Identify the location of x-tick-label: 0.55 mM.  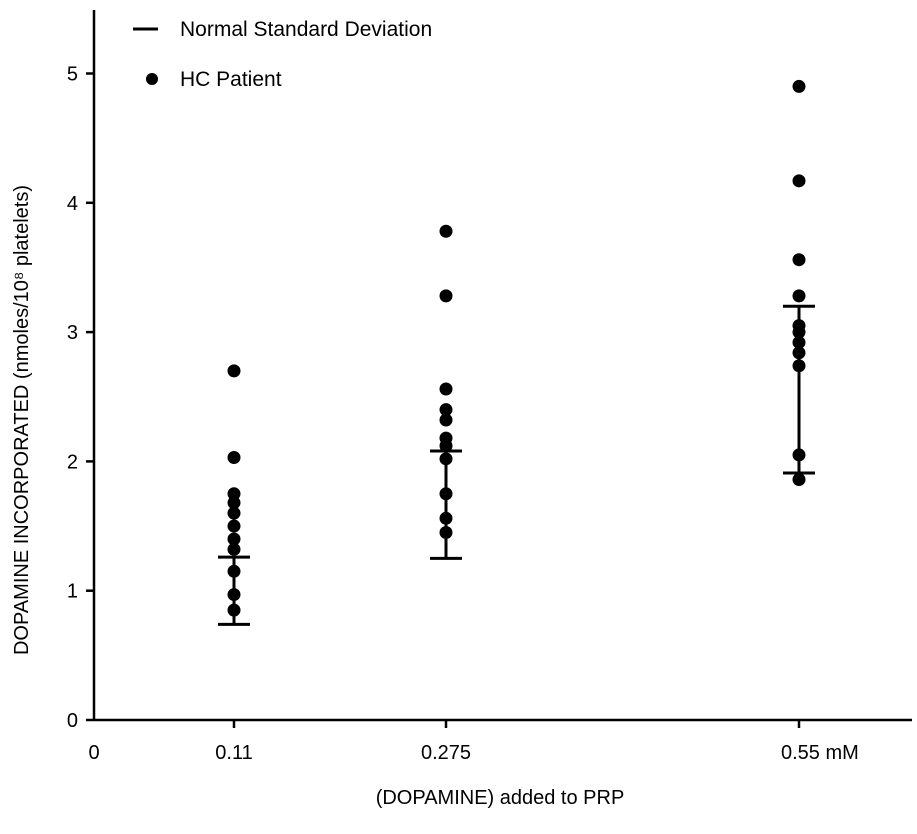
(820, 753).